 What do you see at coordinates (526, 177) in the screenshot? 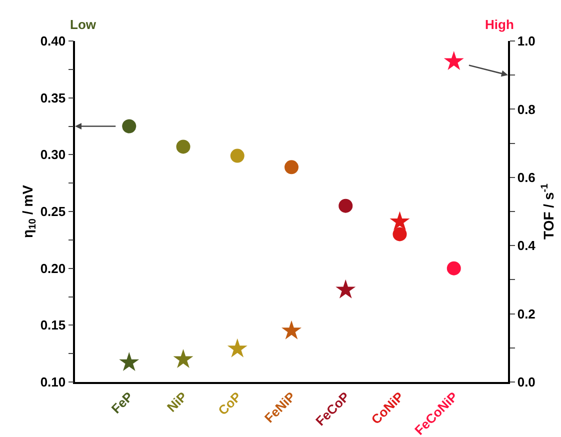
I see `y2-tick-label: 0.6` at bounding box center [526, 177].